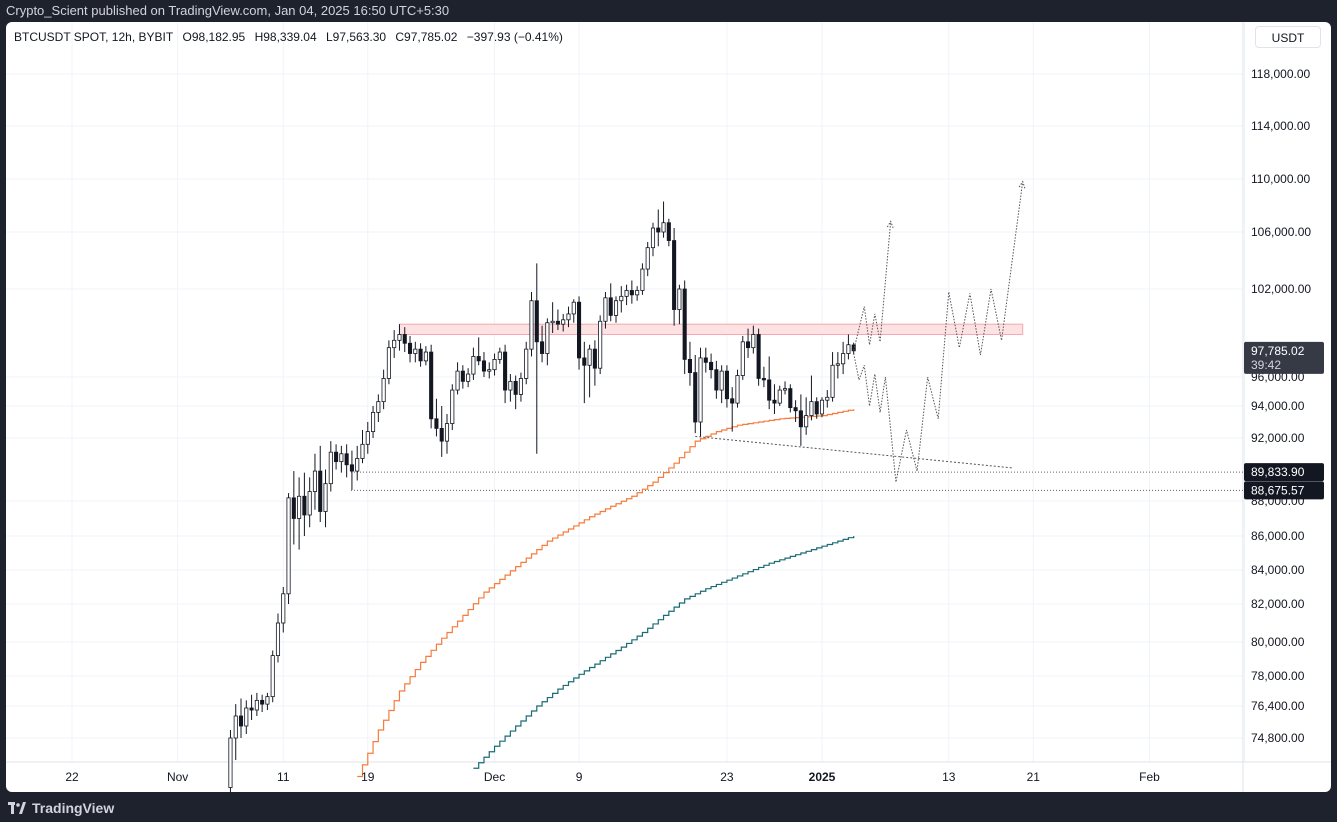  Describe the element at coordinates (17, 808) in the screenshot. I see `tradingview-logo-icon` at that location.